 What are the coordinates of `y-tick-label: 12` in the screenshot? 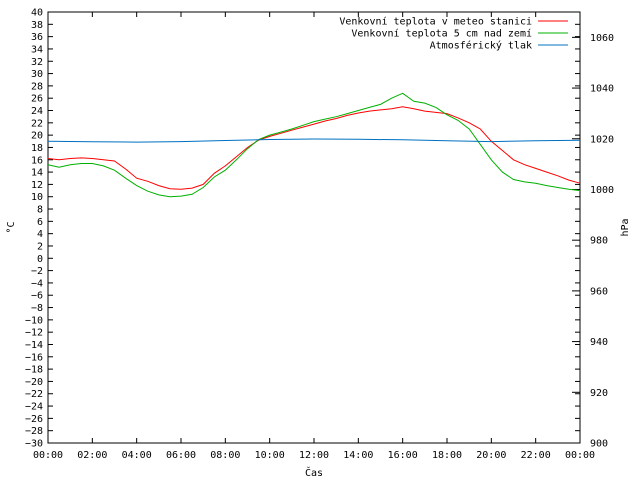 It's located at (37, 185).